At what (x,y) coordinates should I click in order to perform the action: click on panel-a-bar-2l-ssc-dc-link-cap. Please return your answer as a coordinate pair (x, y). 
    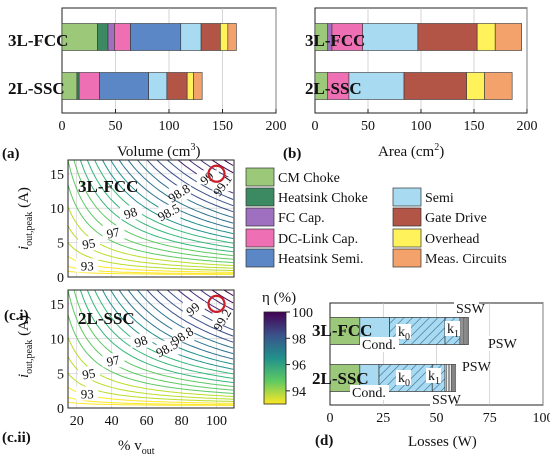
    Looking at the image, I should click on (89, 86).